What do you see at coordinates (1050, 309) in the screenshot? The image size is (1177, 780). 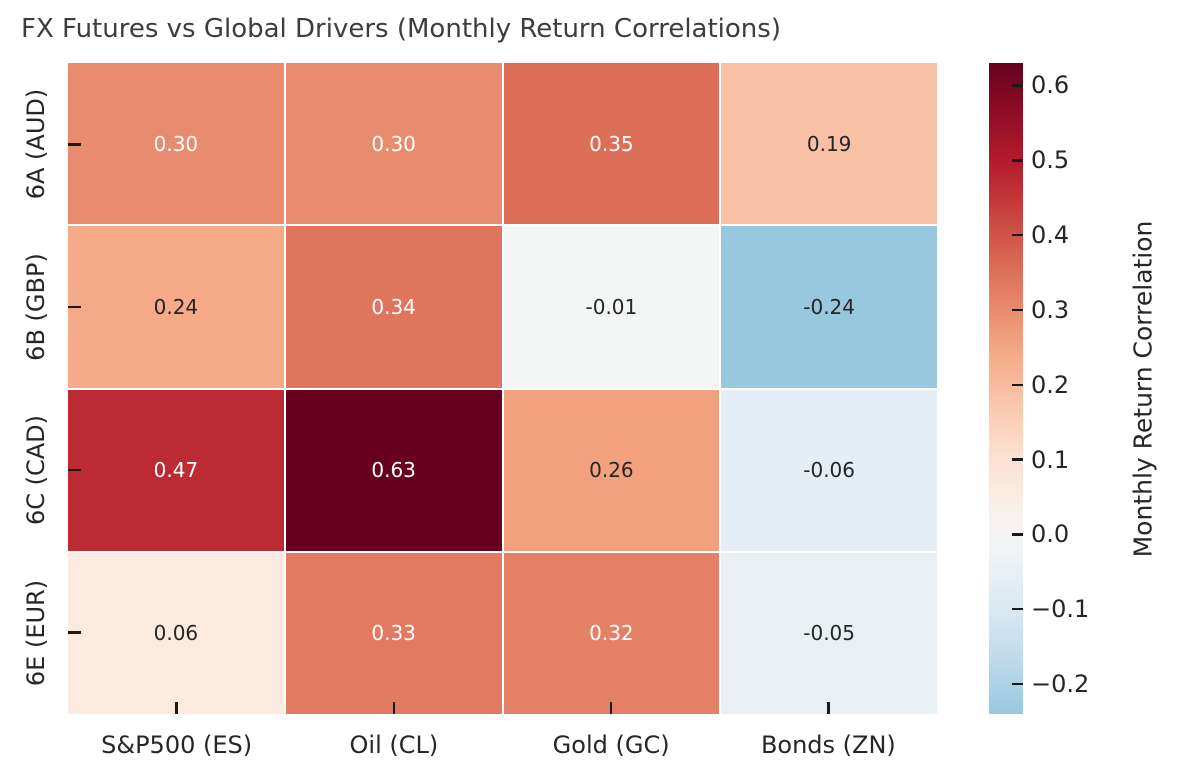 I see `colorbar-tick-label: 0.3` at bounding box center [1050, 309].